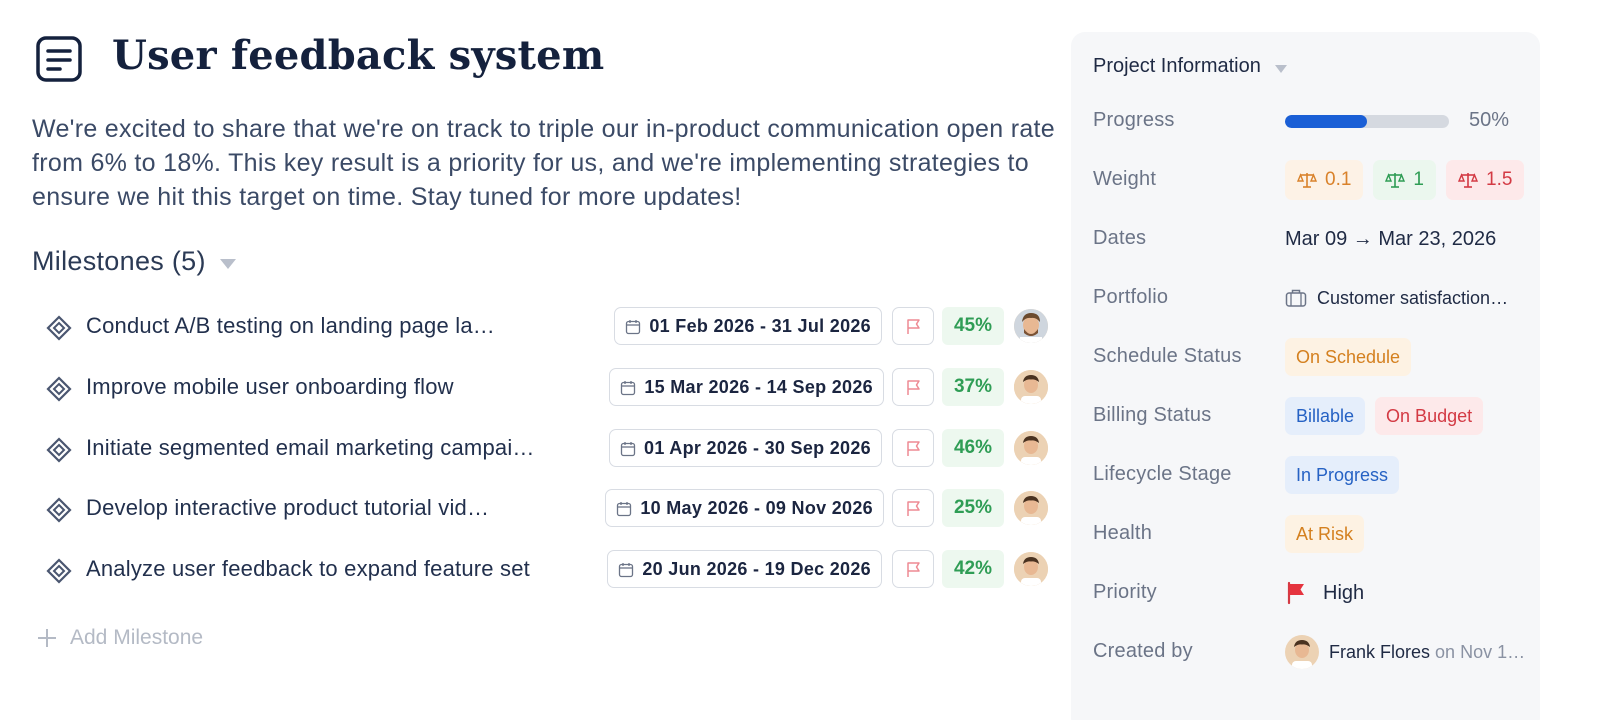 This screenshot has height=720, width=1604. Describe the element at coordinates (1123, 533) in the screenshot. I see `health-label: Health` at that location.